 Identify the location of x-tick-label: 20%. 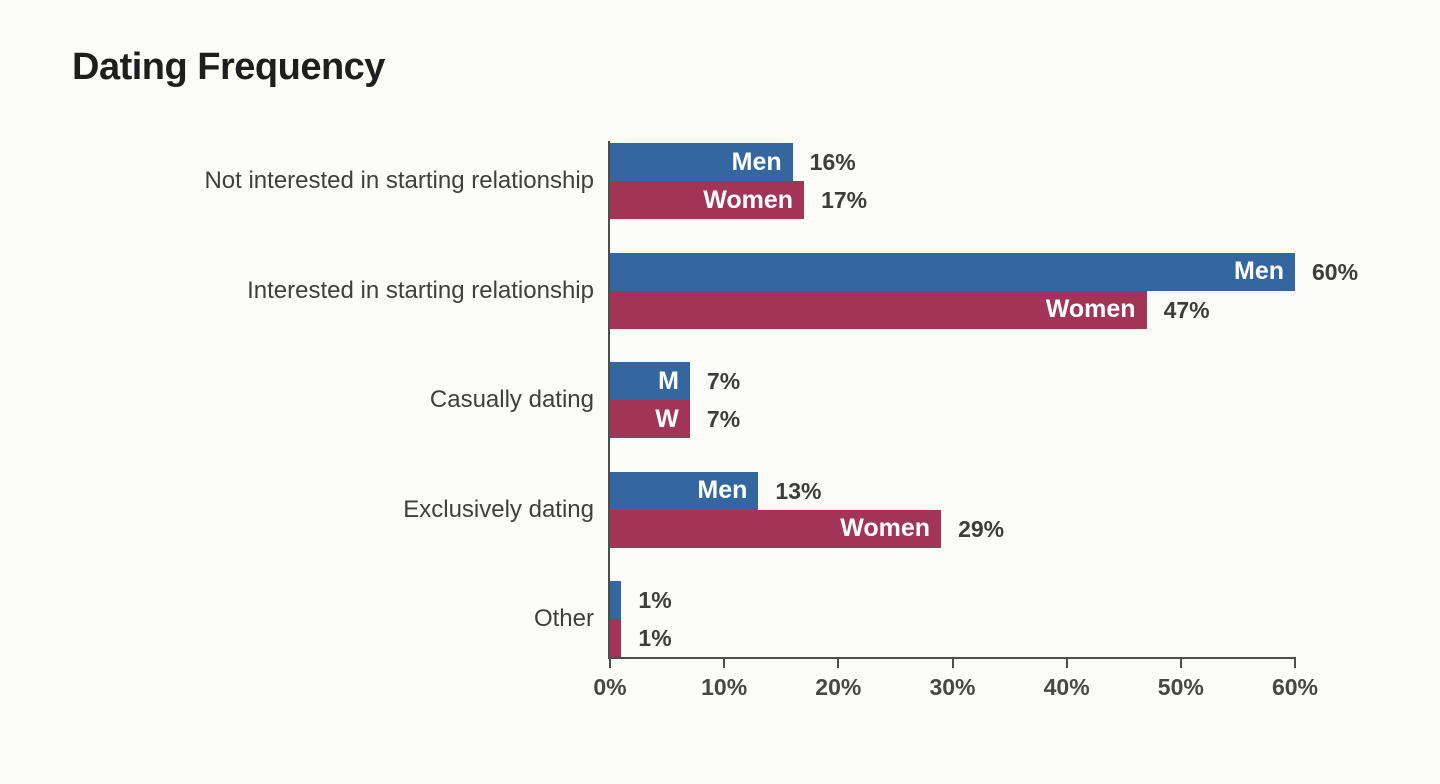
(838, 687).